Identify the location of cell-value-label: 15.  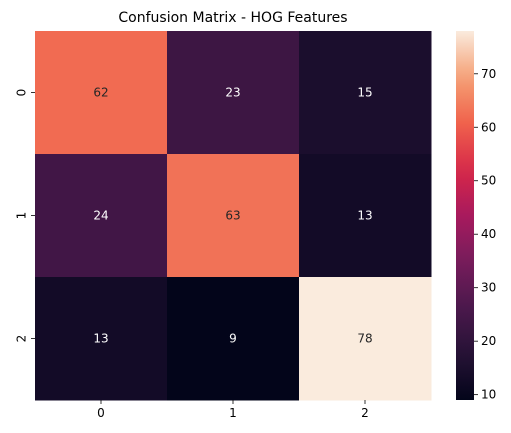
(364, 93).